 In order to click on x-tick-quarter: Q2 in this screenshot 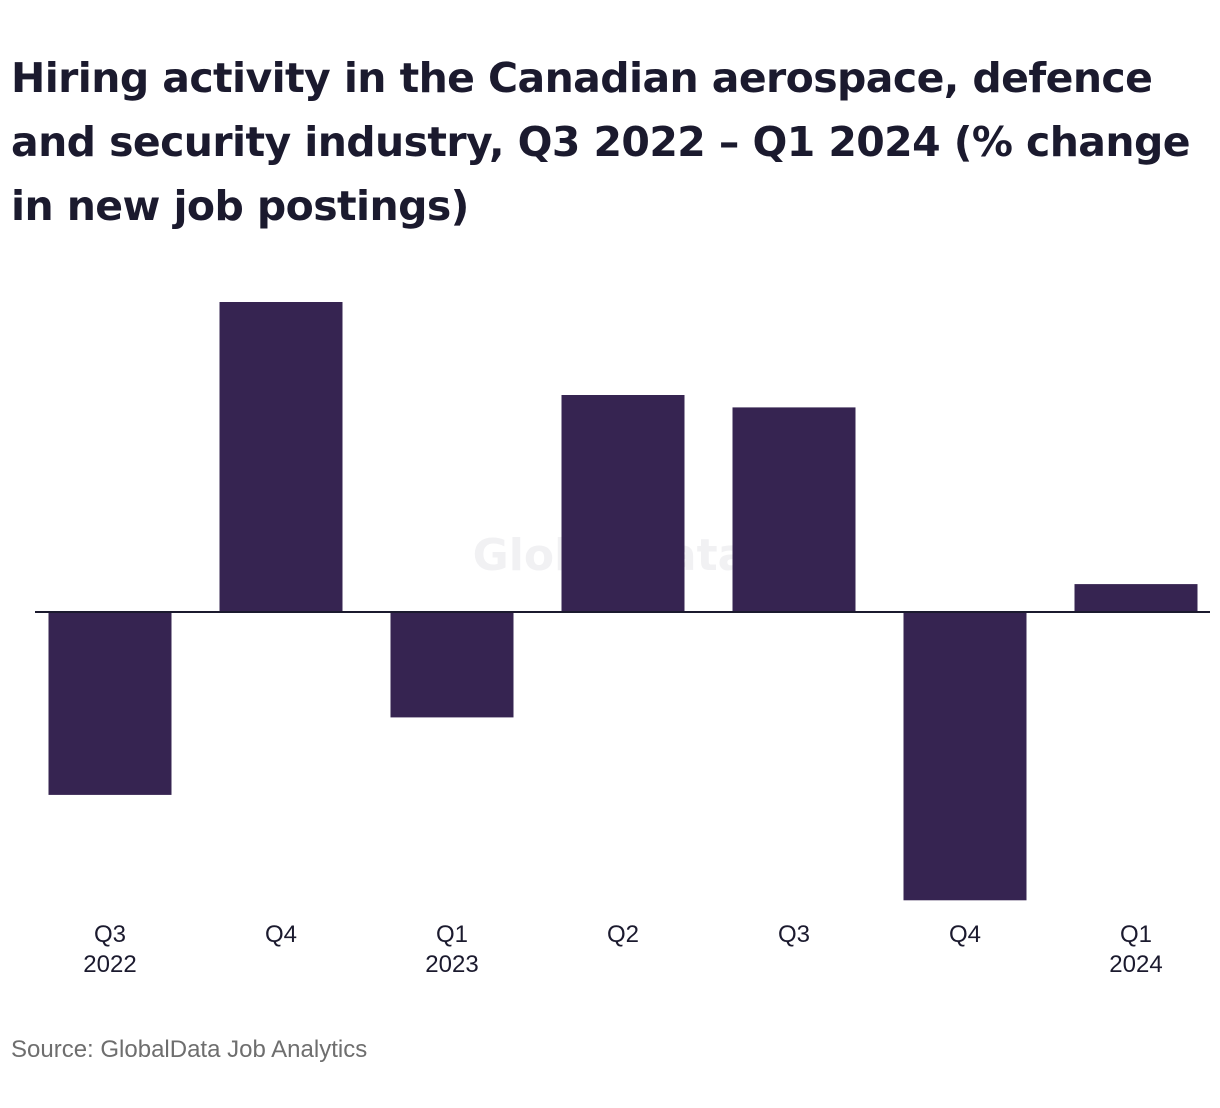, I will do `click(623, 934)`.